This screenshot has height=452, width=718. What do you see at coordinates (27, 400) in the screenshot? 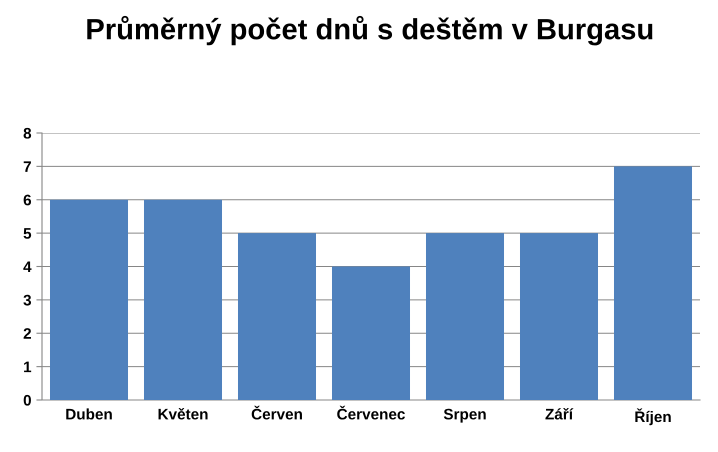
I see `y-tick-label: 0` at bounding box center [27, 400].